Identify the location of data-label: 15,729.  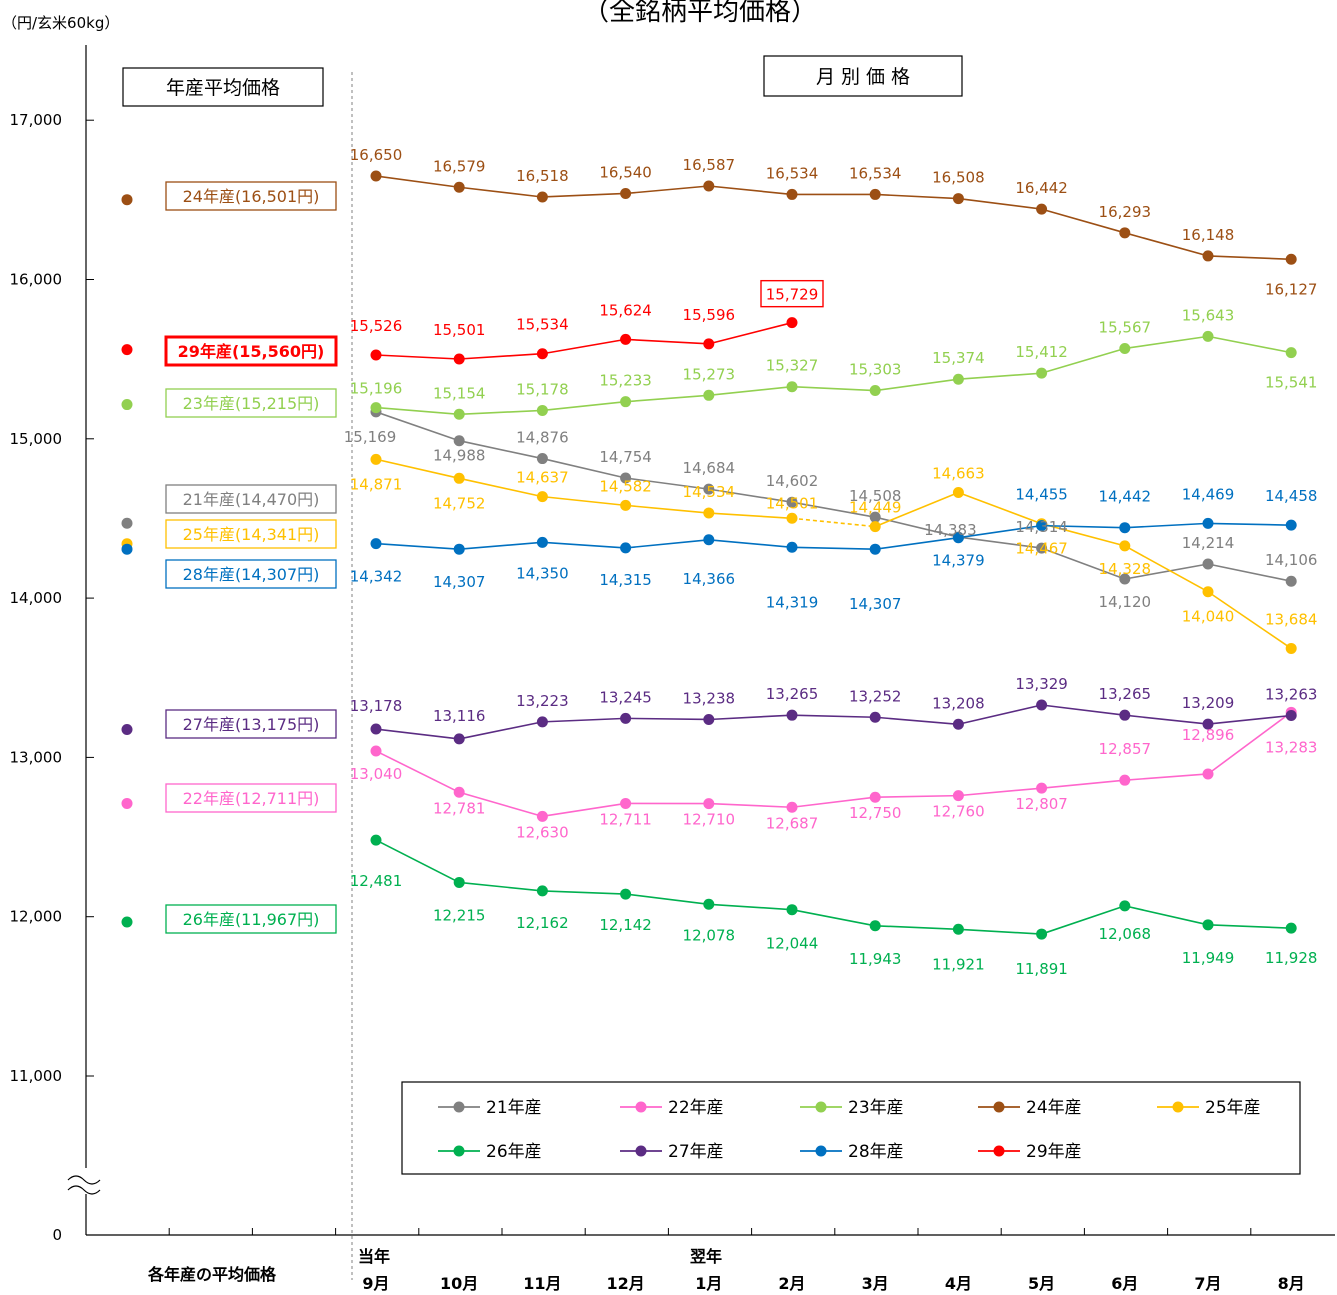
(792, 295).